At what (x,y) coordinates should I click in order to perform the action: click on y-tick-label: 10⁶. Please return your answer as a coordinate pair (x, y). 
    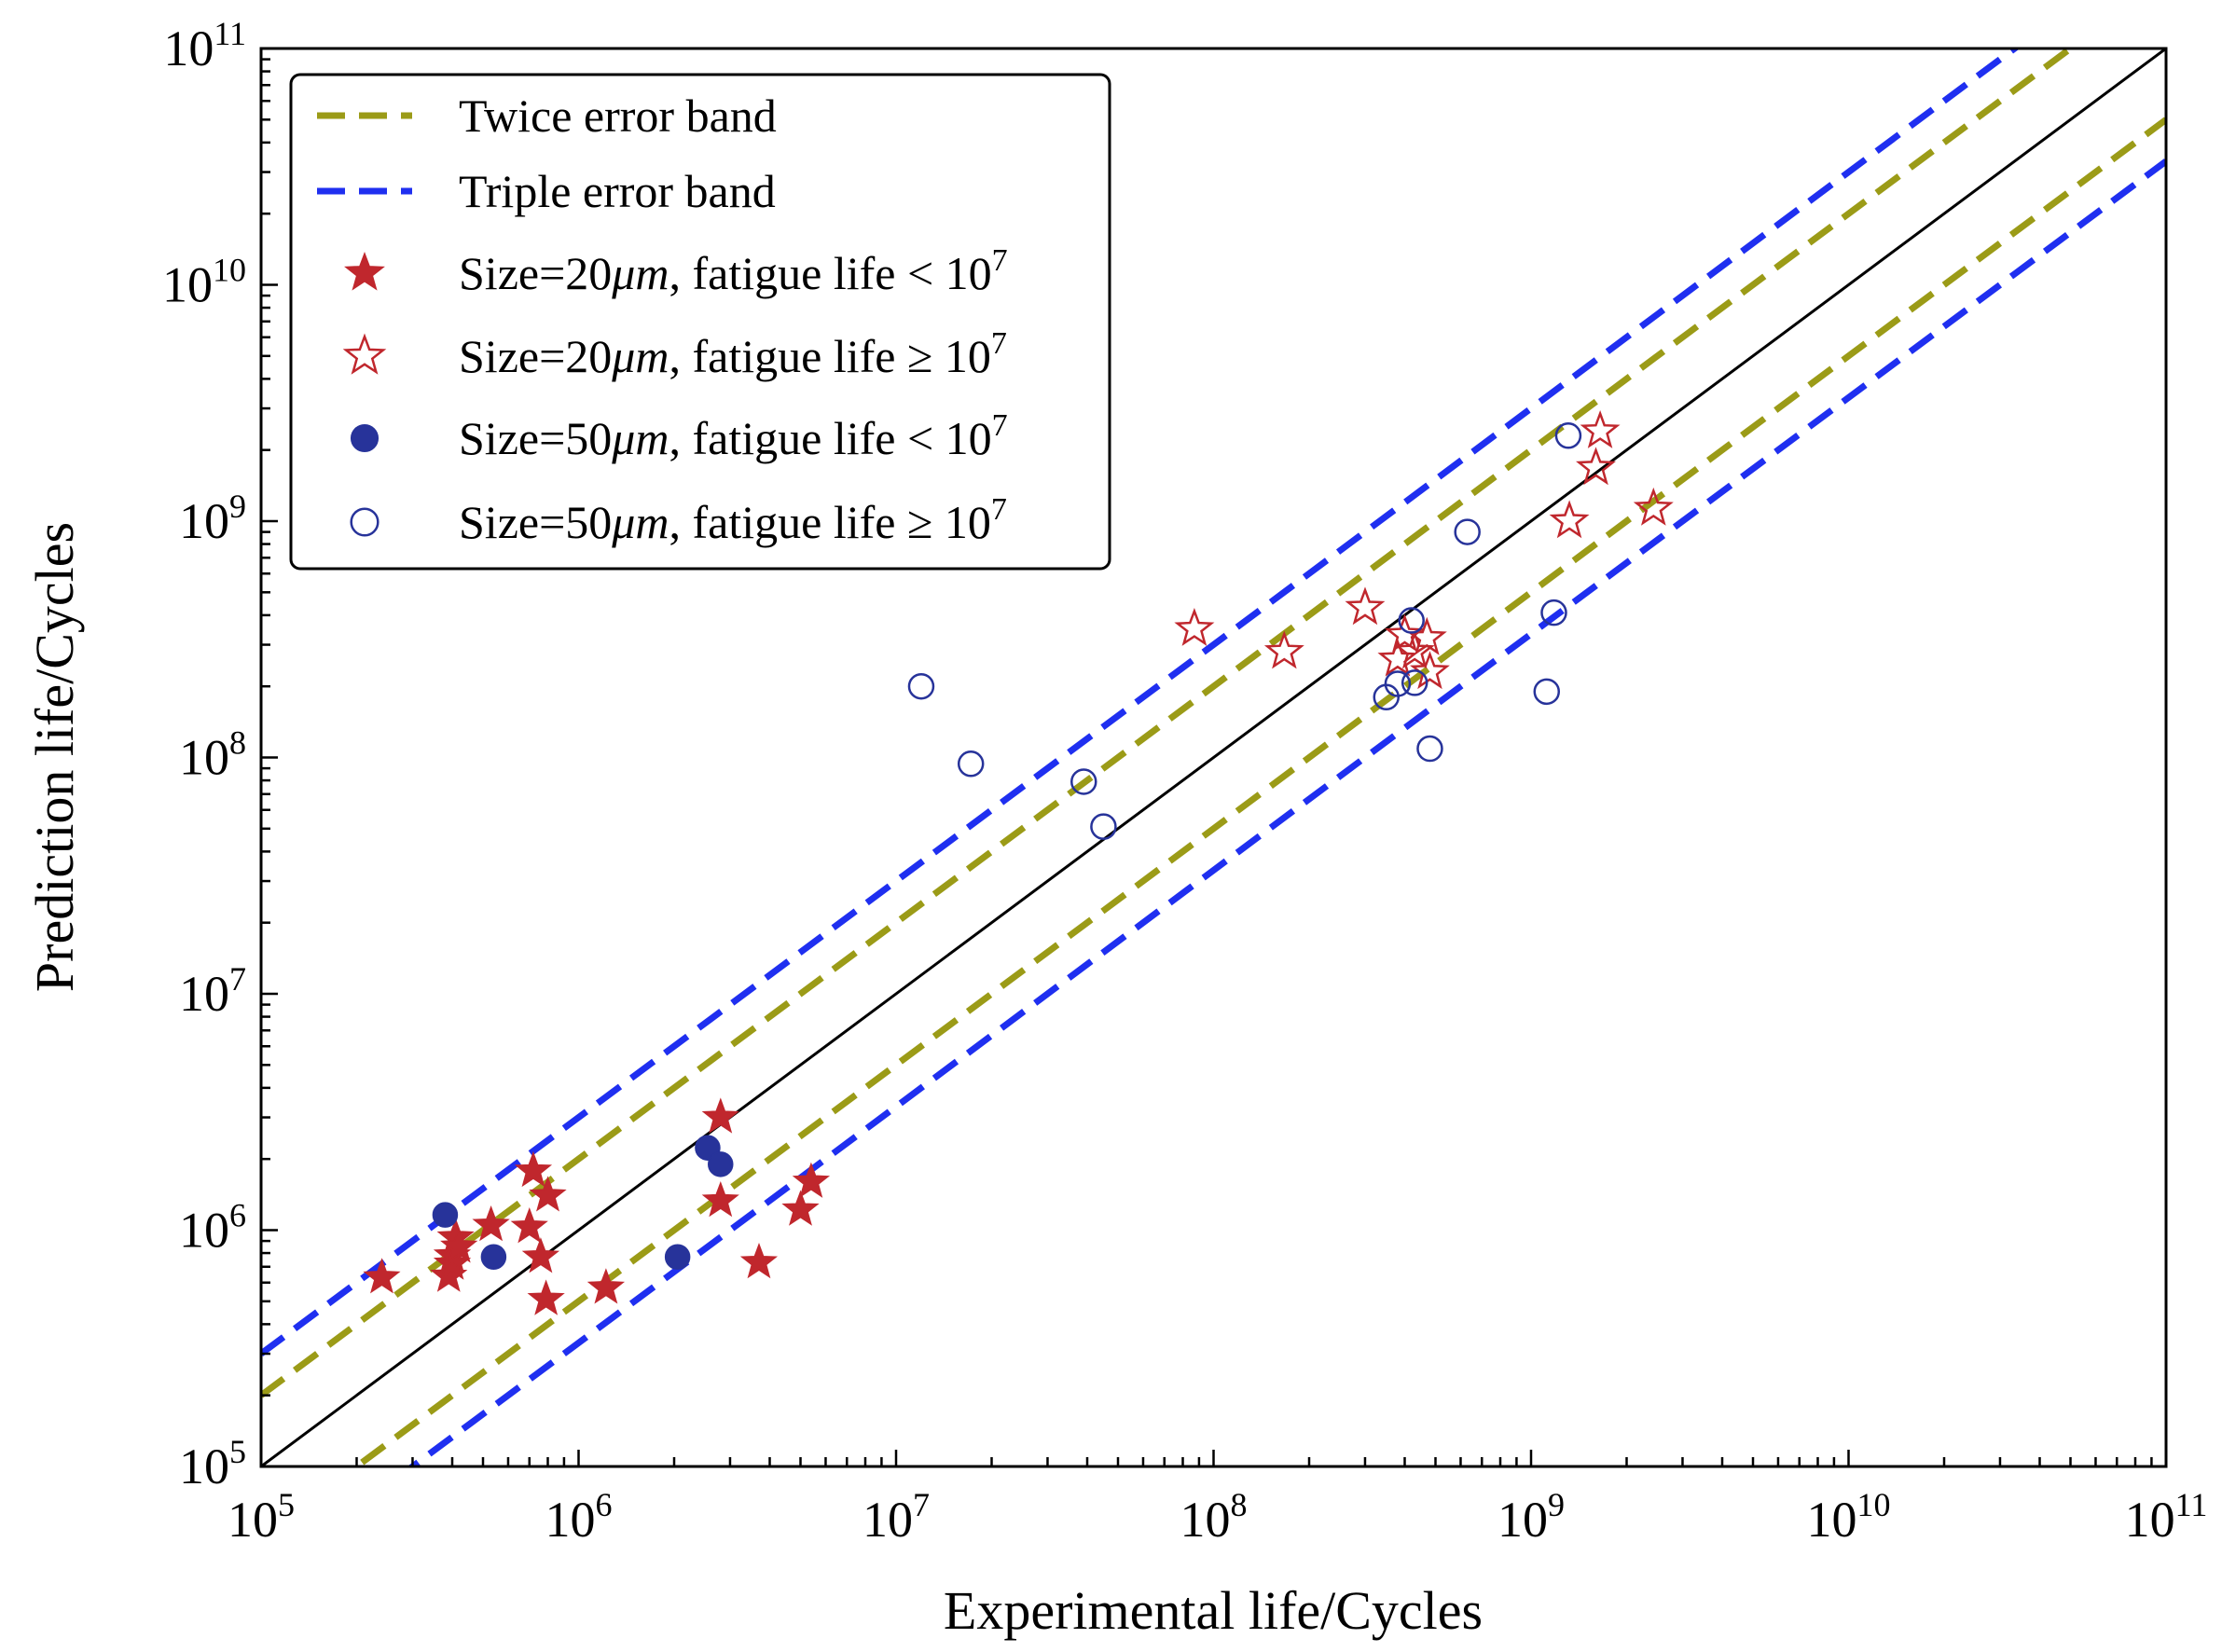
    Looking at the image, I should click on (212, 1228).